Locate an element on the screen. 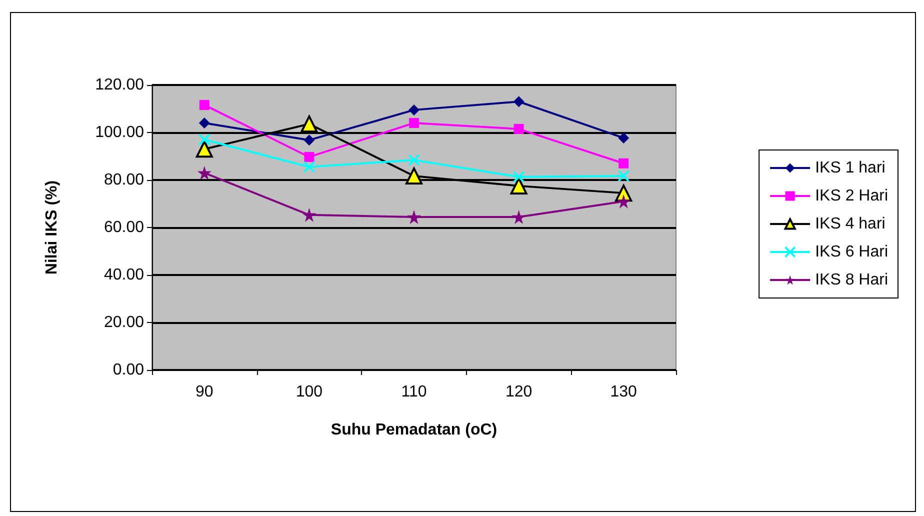  legend-label: IKS 8 Hari is located at coordinates (851, 280).